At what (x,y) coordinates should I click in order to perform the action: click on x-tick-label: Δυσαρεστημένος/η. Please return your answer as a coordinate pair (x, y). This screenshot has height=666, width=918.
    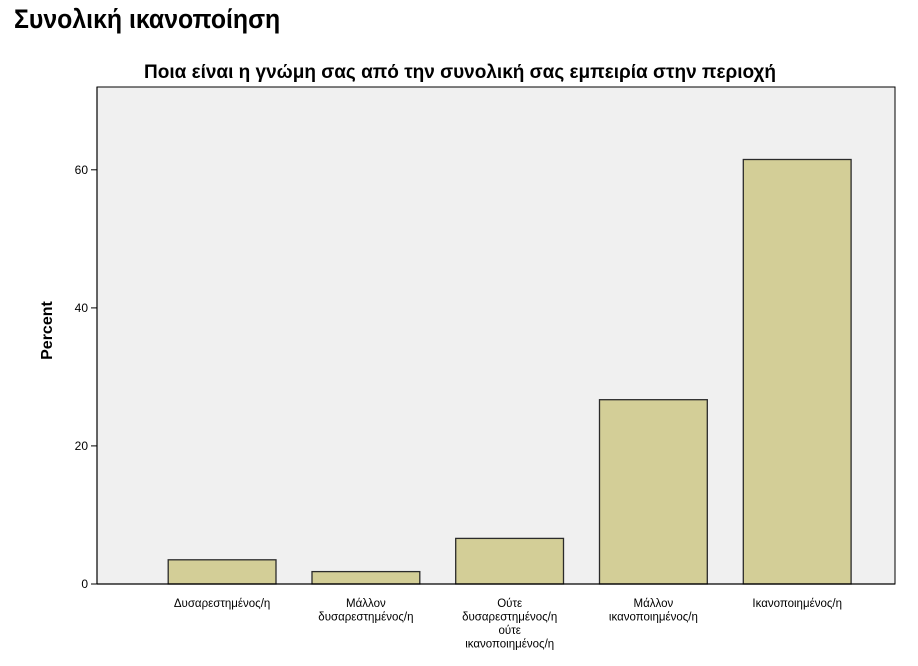
    Looking at the image, I should click on (222, 604).